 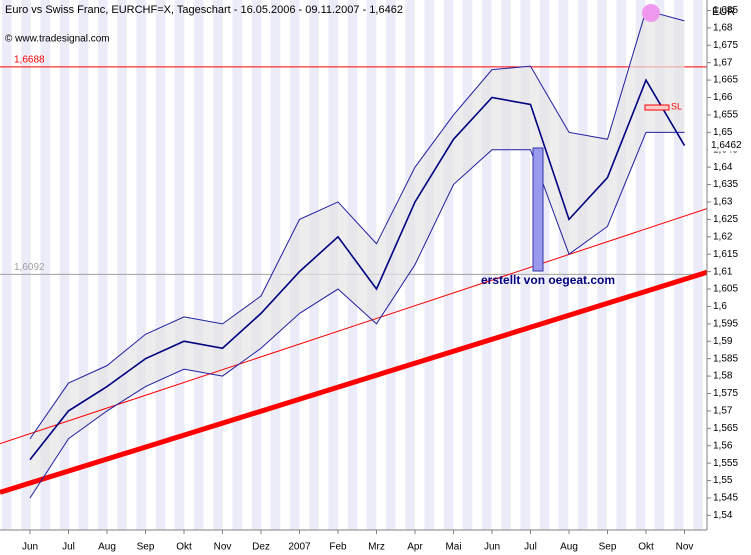 What do you see at coordinates (723, 411) in the screenshot?
I see `y-tick-label: 1,57` at bounding box center [723, 411].